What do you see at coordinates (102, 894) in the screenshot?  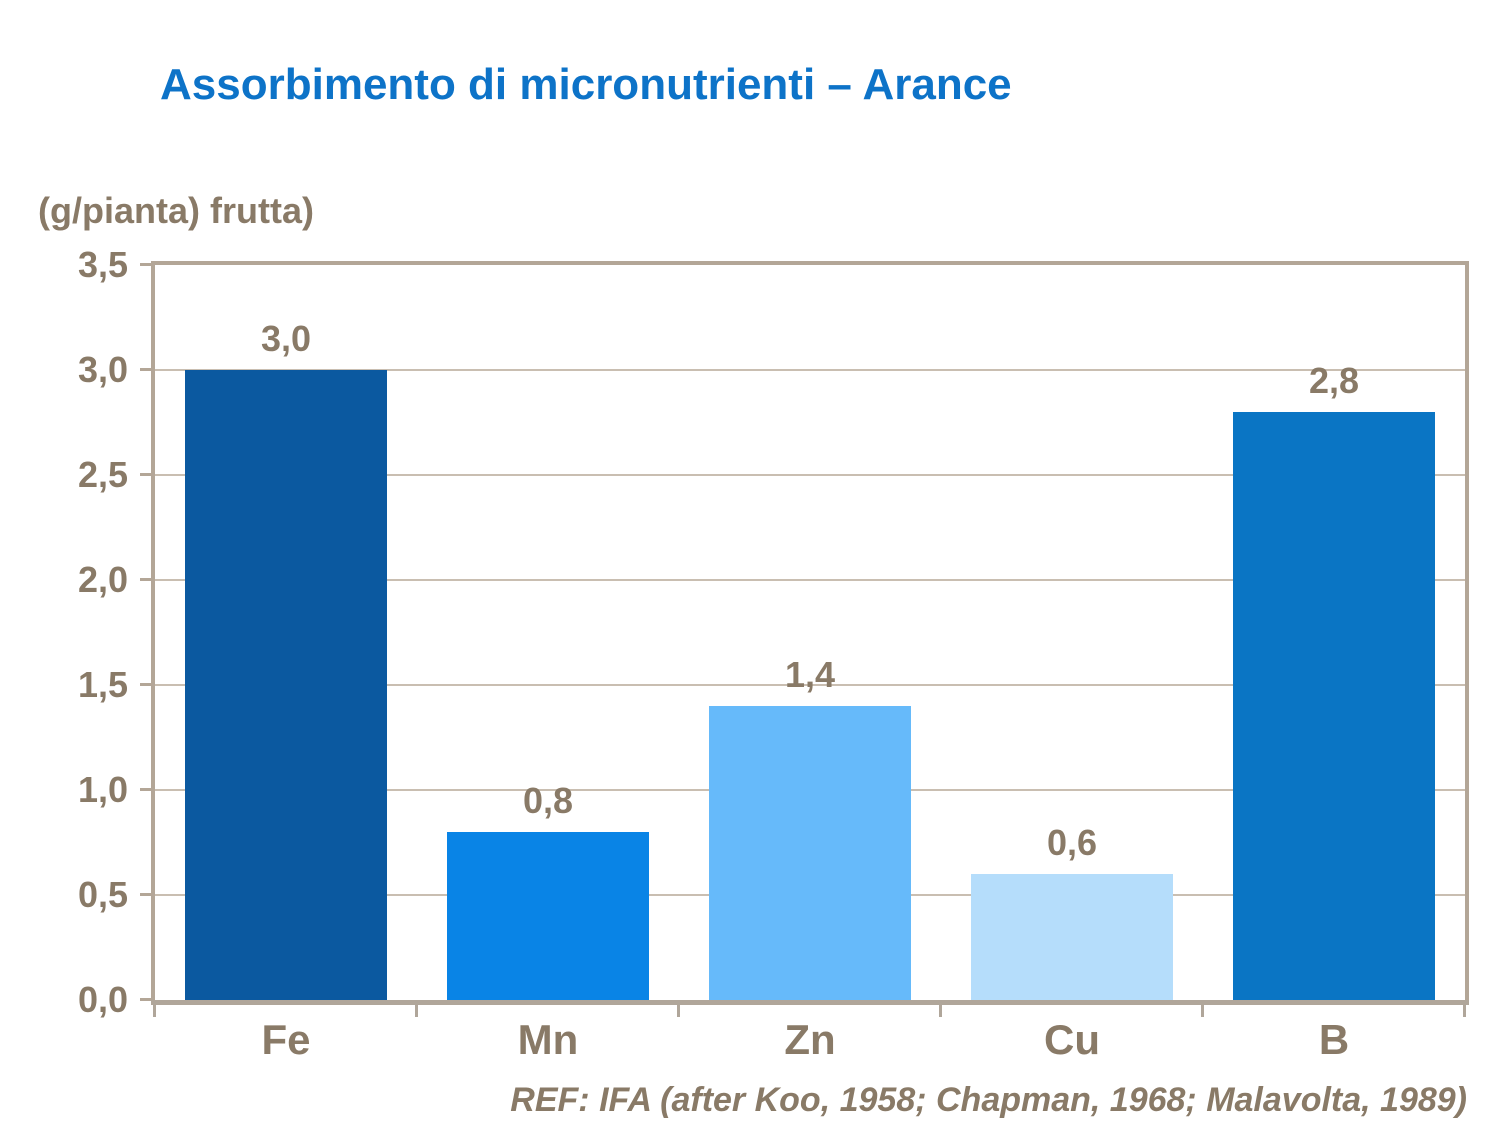 I see `y-tick-label: 0,5` at bounding box center [102, 894].